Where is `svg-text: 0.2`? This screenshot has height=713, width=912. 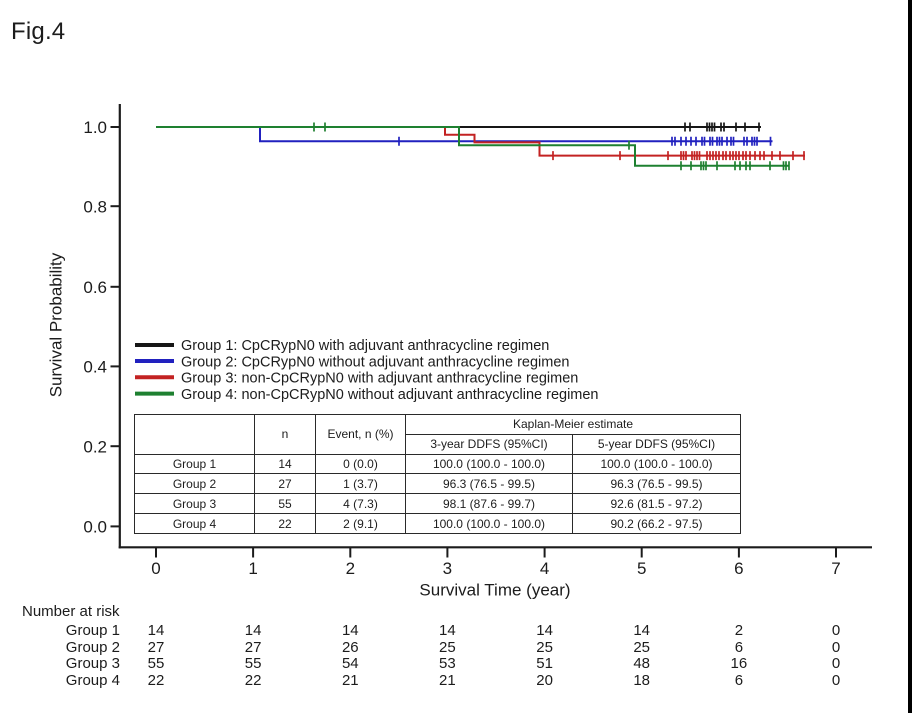
svg-text: 0.2 is located at coordinates (95, 446).